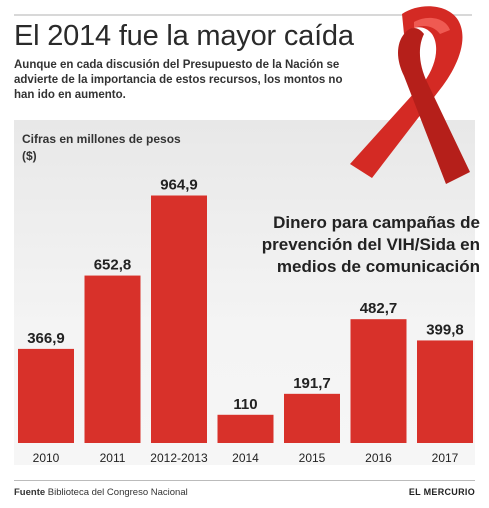 This screenshot has height=508, width=489. Describe the element at coordinates (101, 147) in the screenshot. I see `unit-label: Cifras en millones de pesos ($)` at that location.